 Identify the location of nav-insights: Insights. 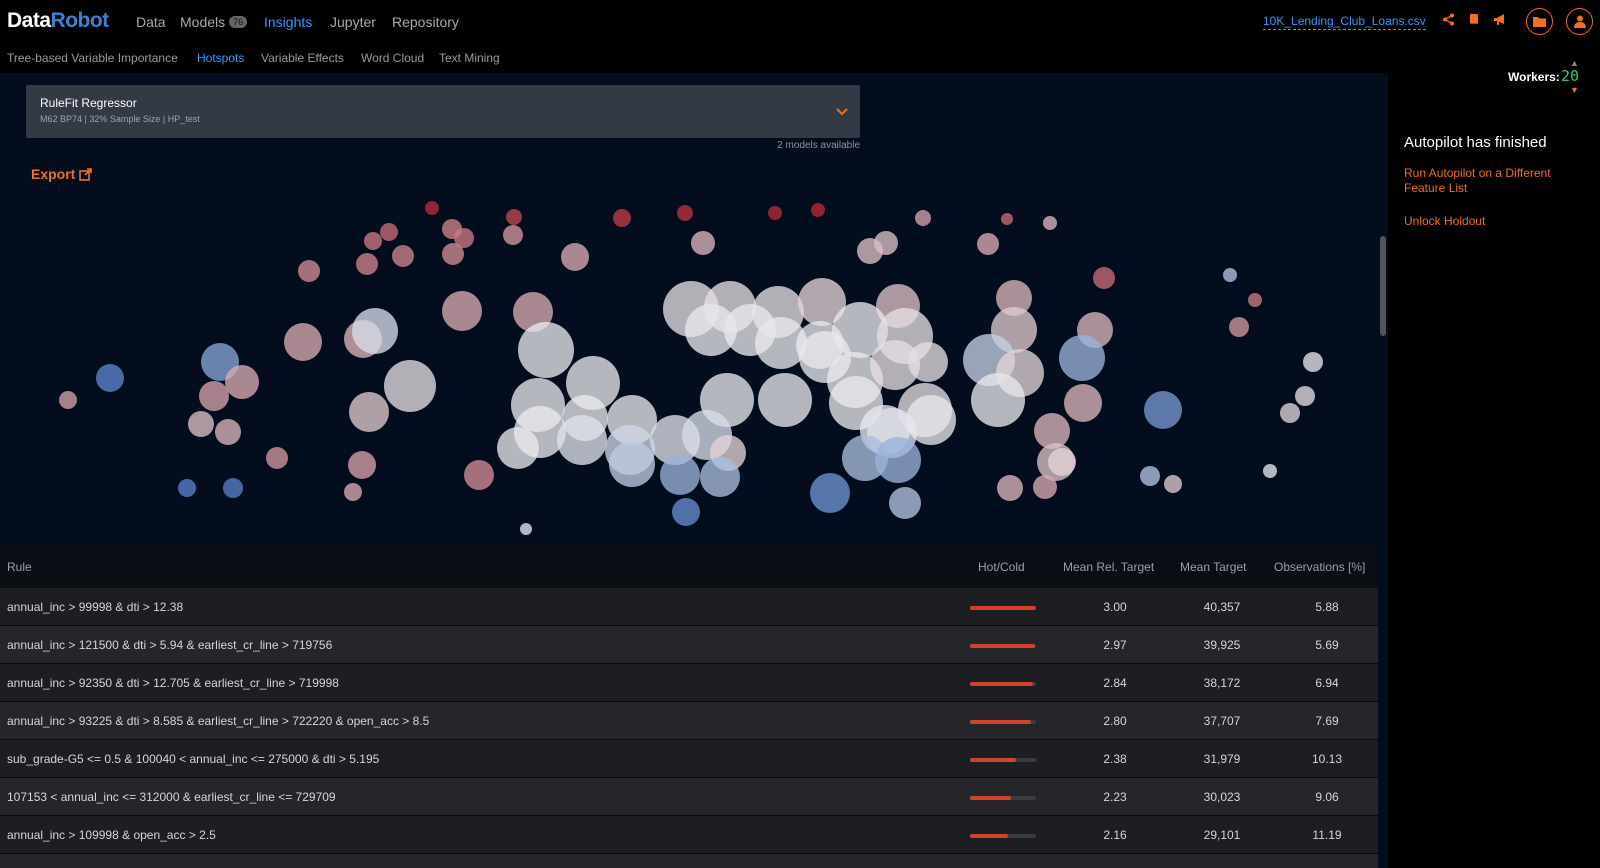
(288, 22).